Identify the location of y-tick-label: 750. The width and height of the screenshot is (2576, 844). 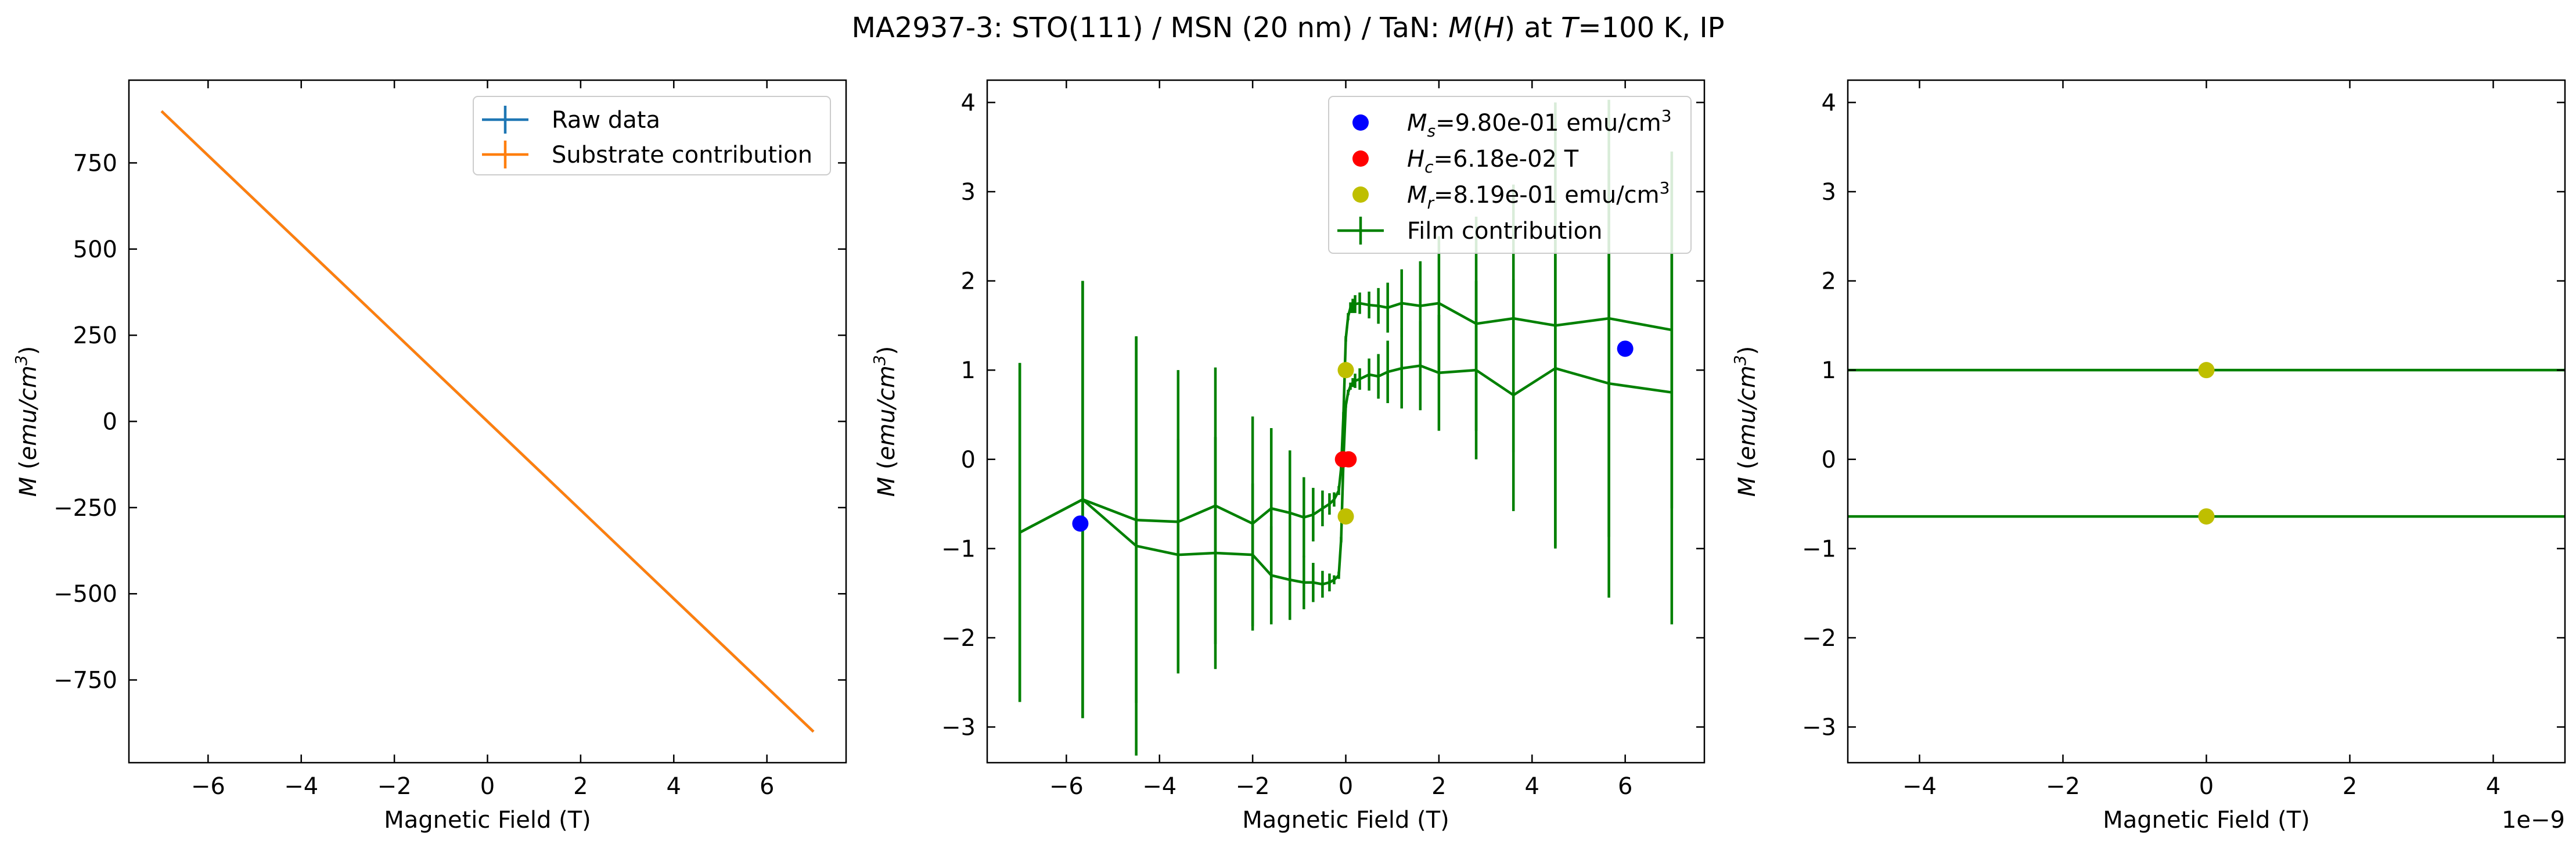
(95, 163).